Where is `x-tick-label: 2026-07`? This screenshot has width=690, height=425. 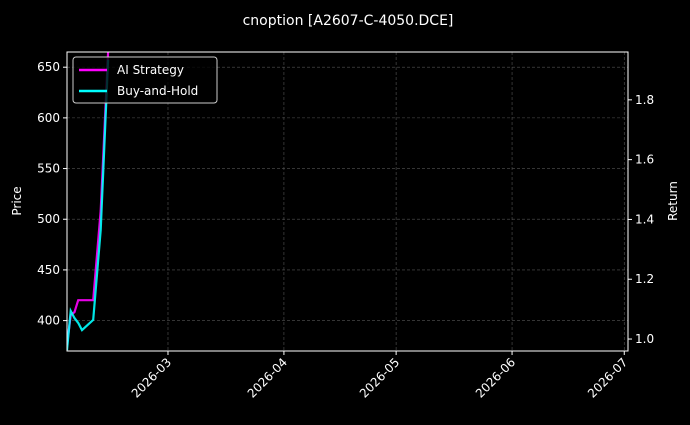
x-tick-label: 2026-07 is located at coordinates (607, 377).